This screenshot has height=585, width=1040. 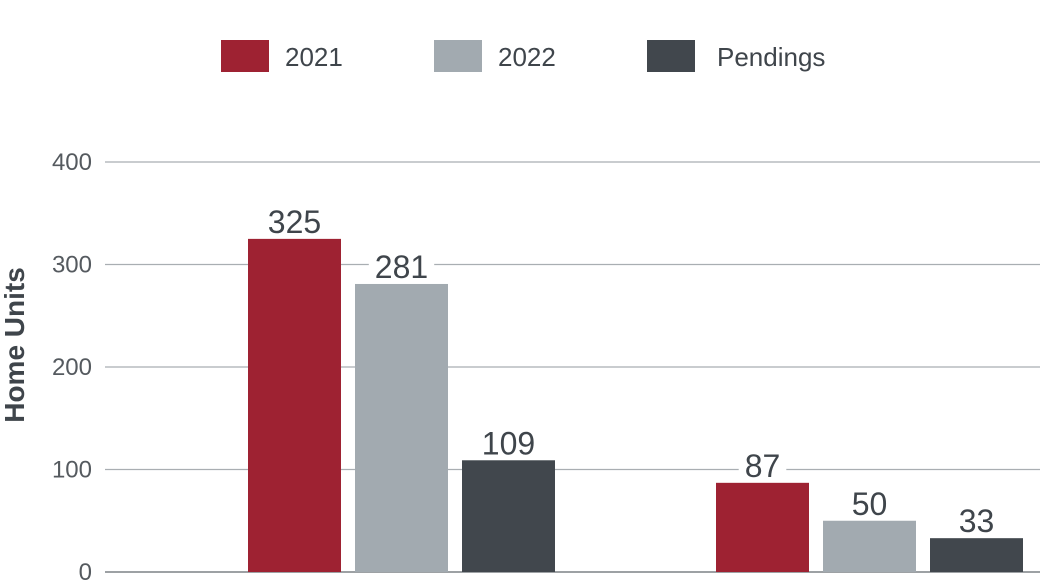 I want to click on y-tick-label: 100, so click(x=72, y=470).